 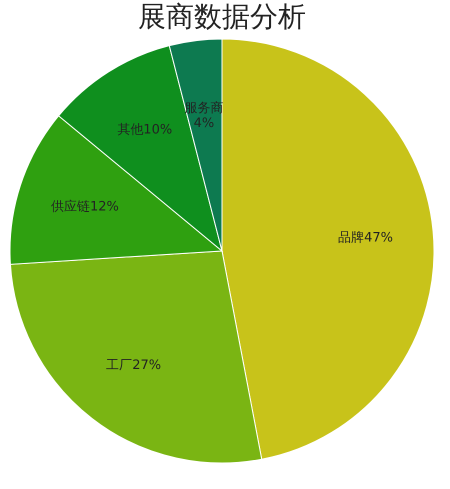 What do you see at coordinates (144, 130) in the screenshot?
I see `slice-label: 其他10%` at bounding box center [144, 130].